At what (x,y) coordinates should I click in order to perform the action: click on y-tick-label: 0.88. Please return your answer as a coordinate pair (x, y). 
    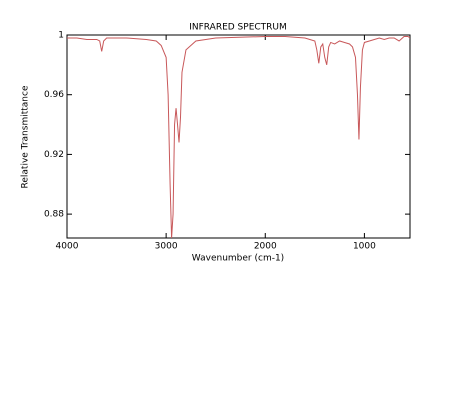
    Looking at the image, I should click on (54, 215).